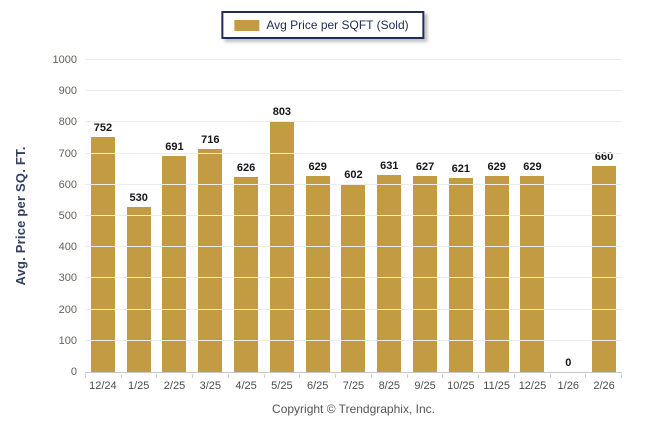 The image size is (646, 434). Describe the element at coordinates (210, 139) in the screenshot. I see `bar-value-label: 716` at that location.